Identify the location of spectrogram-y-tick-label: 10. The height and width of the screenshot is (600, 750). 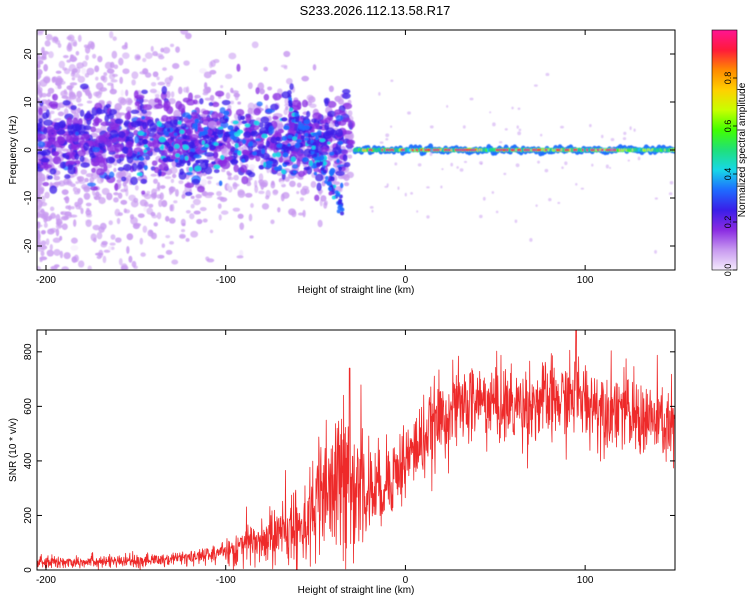
(28, 102).